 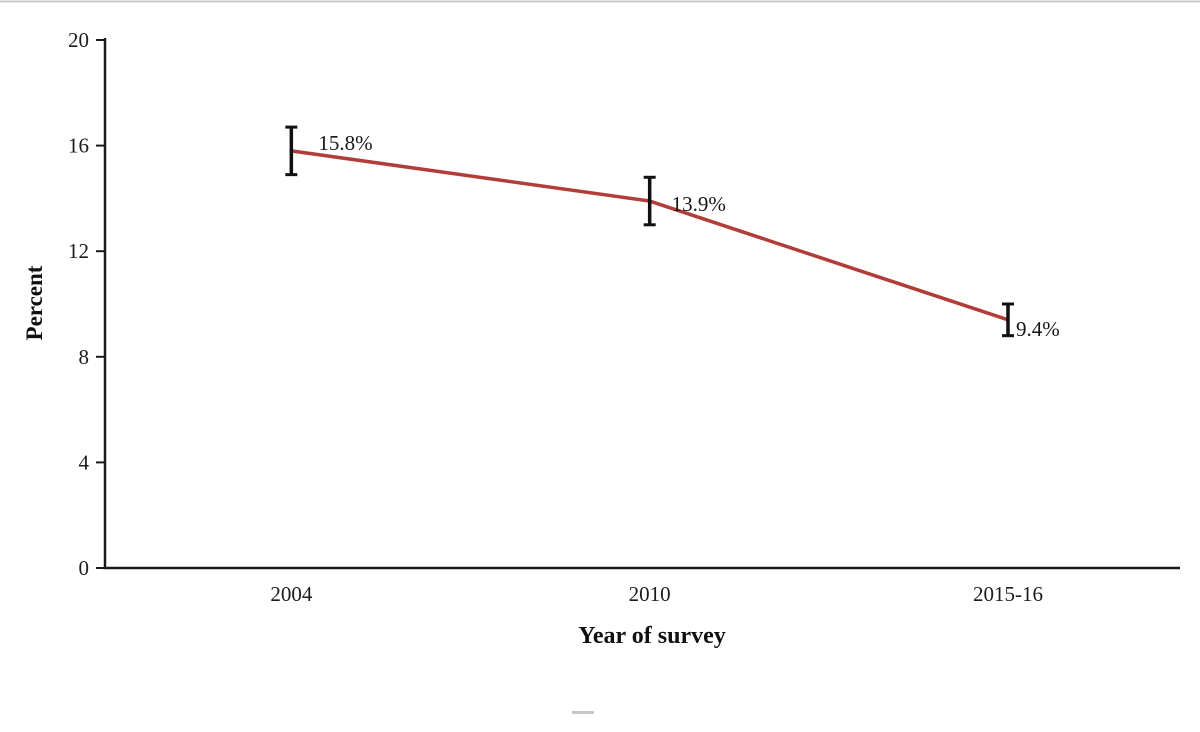 I want to click on y-tick-label: 0, so click(x=84, y=568).